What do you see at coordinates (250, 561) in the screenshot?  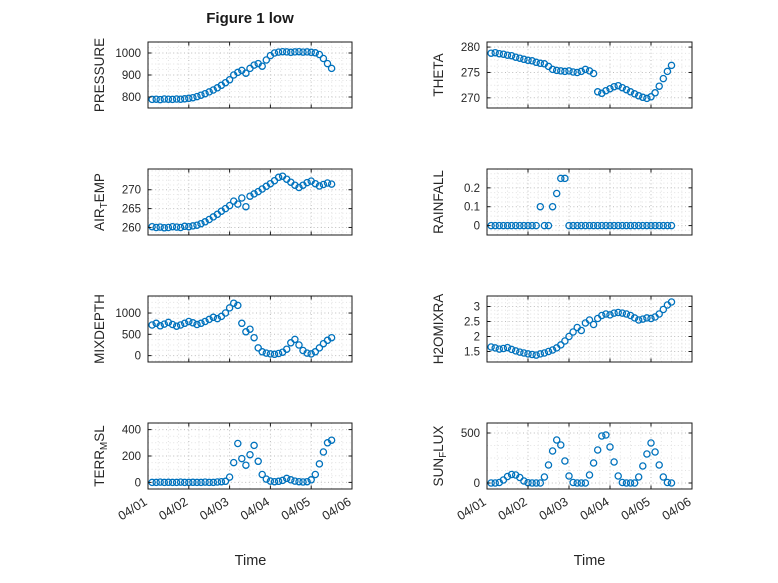 I see `xlabel-left: Time` at bounding box center [250, 561].